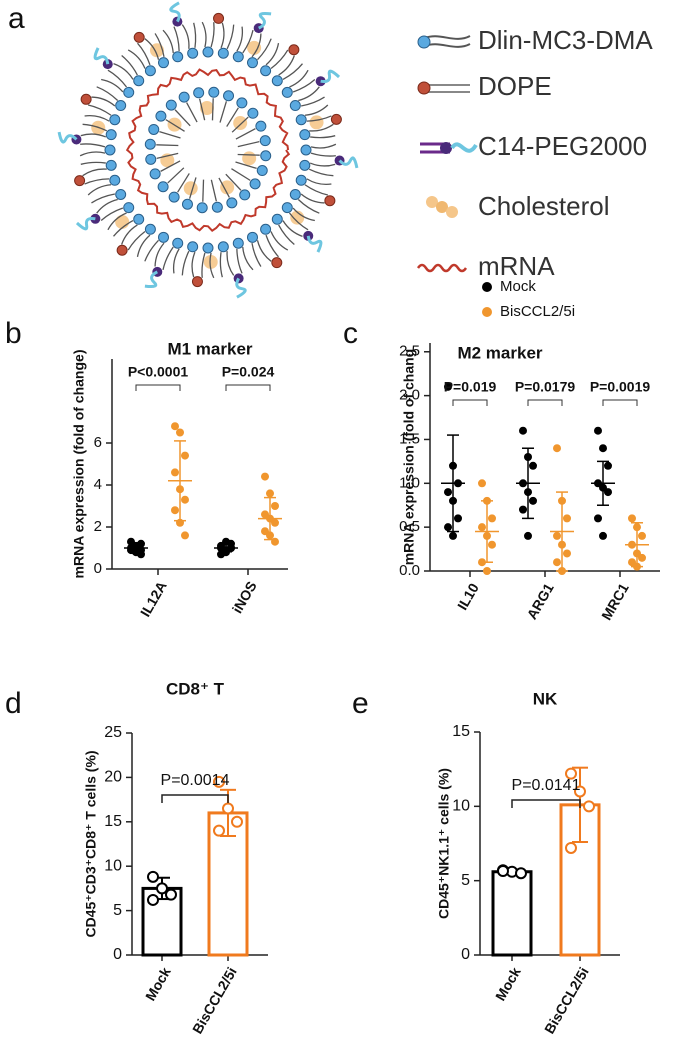 The image size is (691, 1050). Describe the element at coordinates (158, 372) in the screenshot. I see `p-value: P<0.0001` at that location.